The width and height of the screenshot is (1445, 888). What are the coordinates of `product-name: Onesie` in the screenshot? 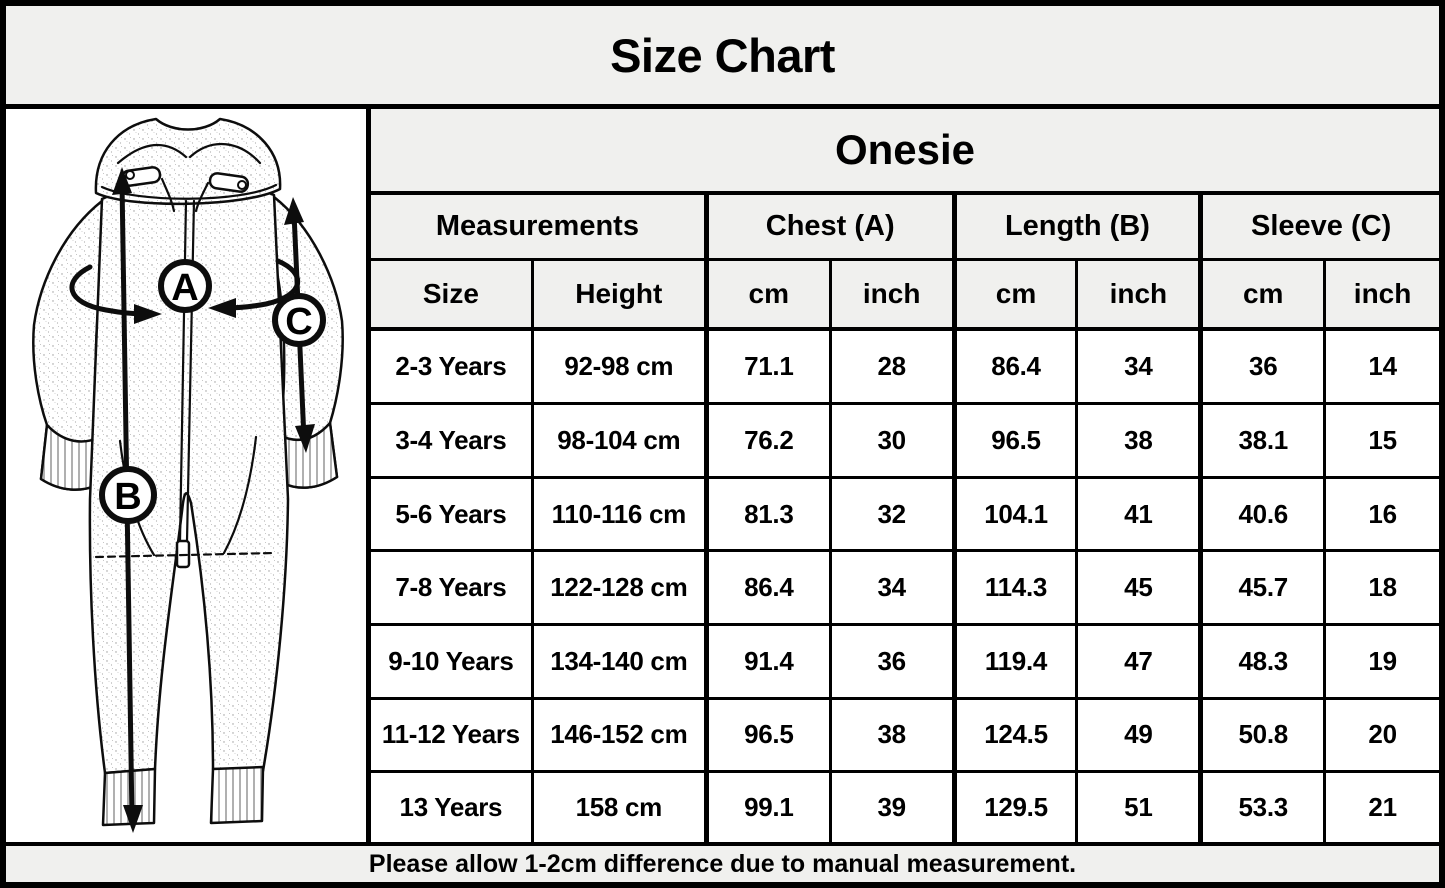 It's located at (905, 152).